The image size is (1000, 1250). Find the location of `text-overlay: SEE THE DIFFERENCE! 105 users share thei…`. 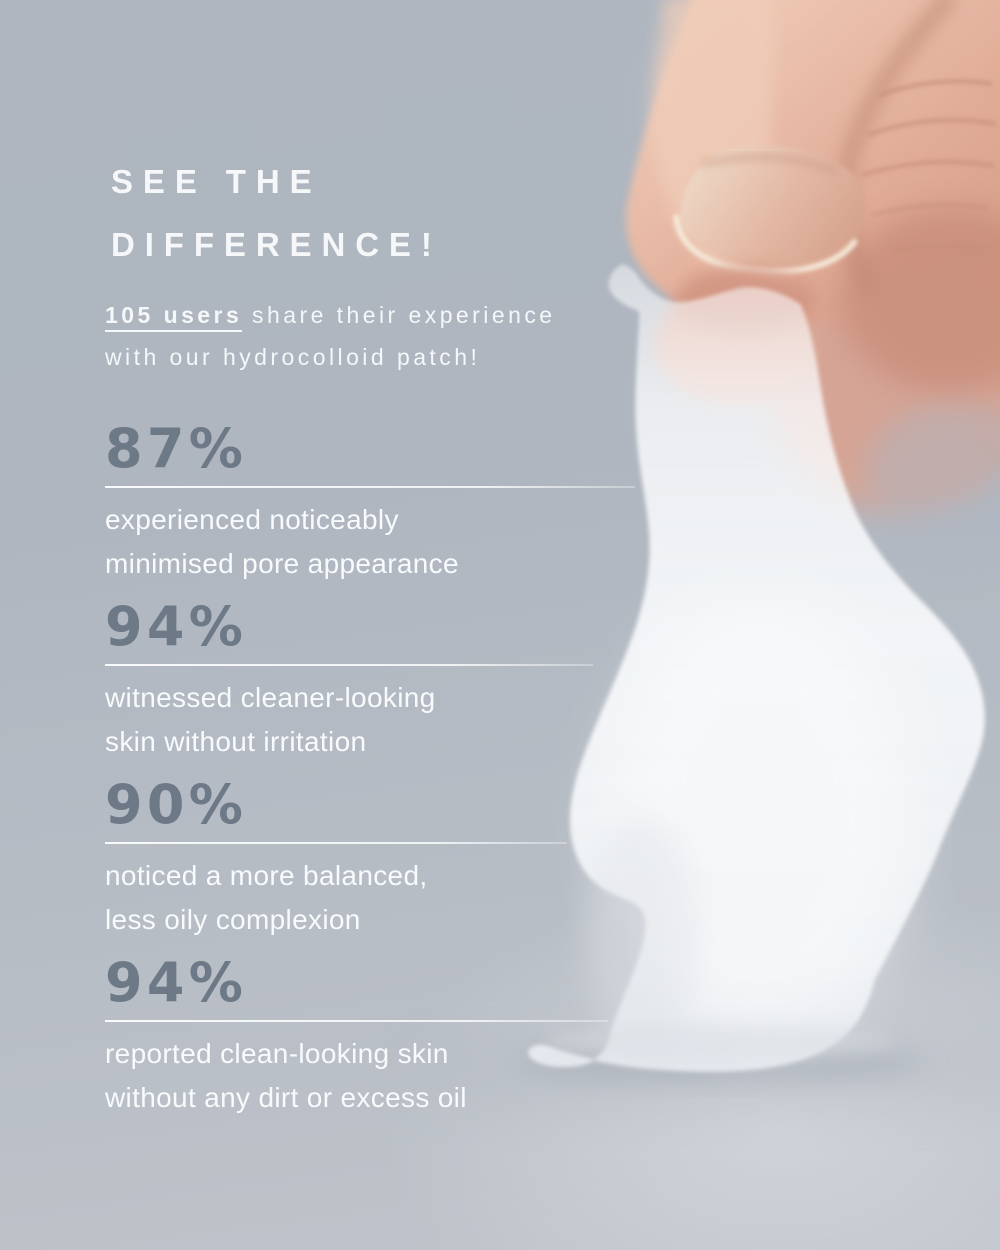

text-overlay: SEE THE DIFFERENCE! 105 users share thei… is located at coordinates (385, 264).